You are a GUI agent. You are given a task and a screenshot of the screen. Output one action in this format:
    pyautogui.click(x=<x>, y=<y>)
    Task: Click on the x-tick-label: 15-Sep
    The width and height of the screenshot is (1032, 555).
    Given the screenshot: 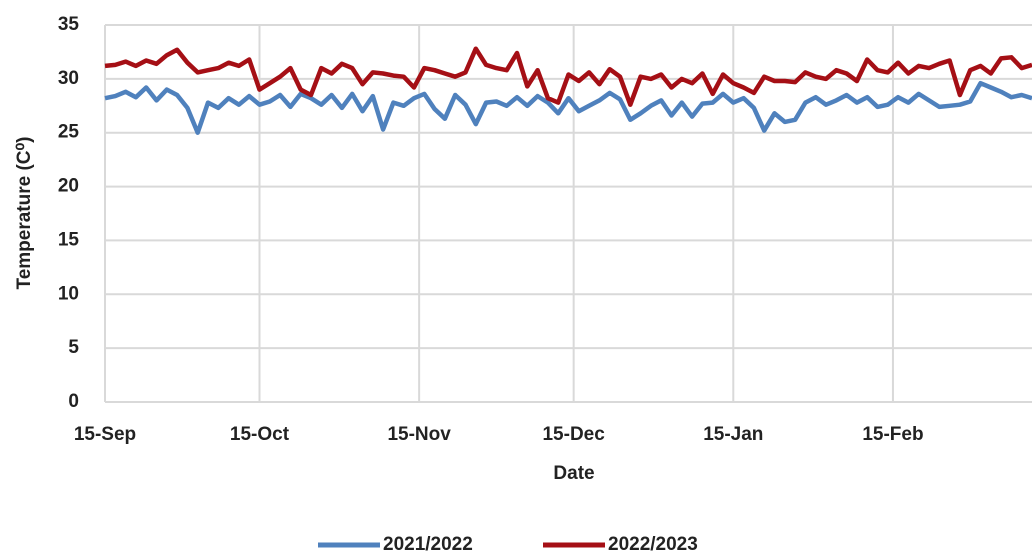 What is the action you would take?
    pyautogui.click(x=105, y=434)
    